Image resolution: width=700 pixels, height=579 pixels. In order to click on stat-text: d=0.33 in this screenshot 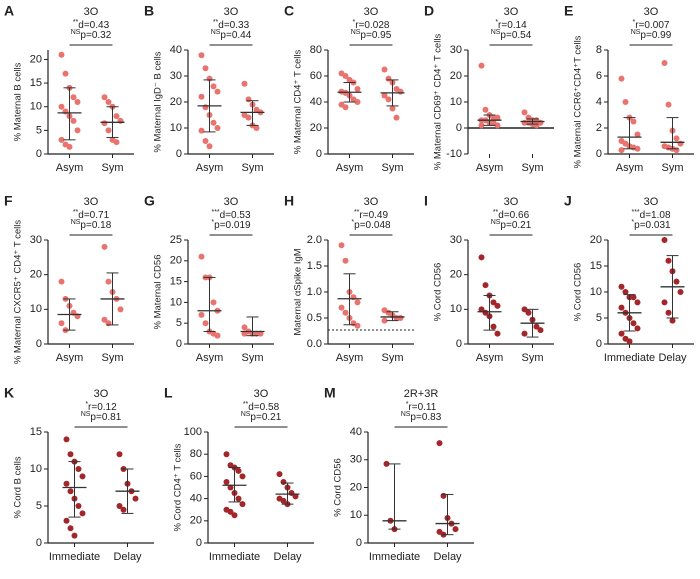, I will do `click(233, 25)`.